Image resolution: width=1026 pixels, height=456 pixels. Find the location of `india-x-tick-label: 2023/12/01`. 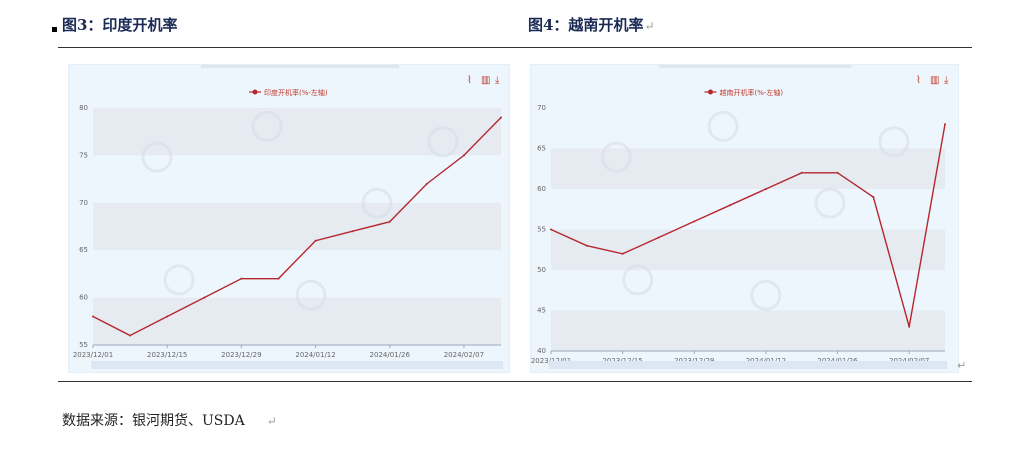

india-x-tick-label: 2023/12/01 is located at coordinates (93, 355).